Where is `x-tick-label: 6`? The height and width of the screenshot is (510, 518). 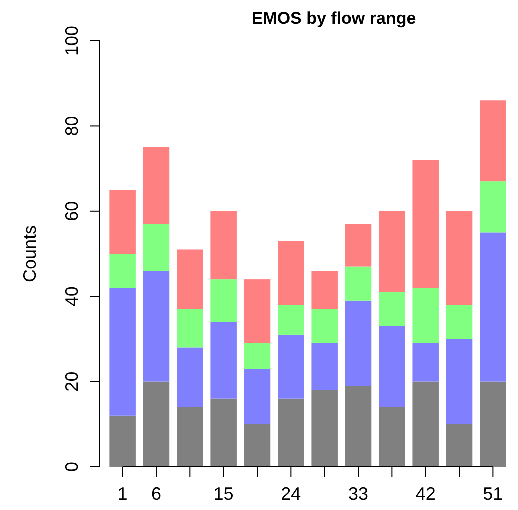 x-tick-label: 6 is located at coordinates (156, 494).